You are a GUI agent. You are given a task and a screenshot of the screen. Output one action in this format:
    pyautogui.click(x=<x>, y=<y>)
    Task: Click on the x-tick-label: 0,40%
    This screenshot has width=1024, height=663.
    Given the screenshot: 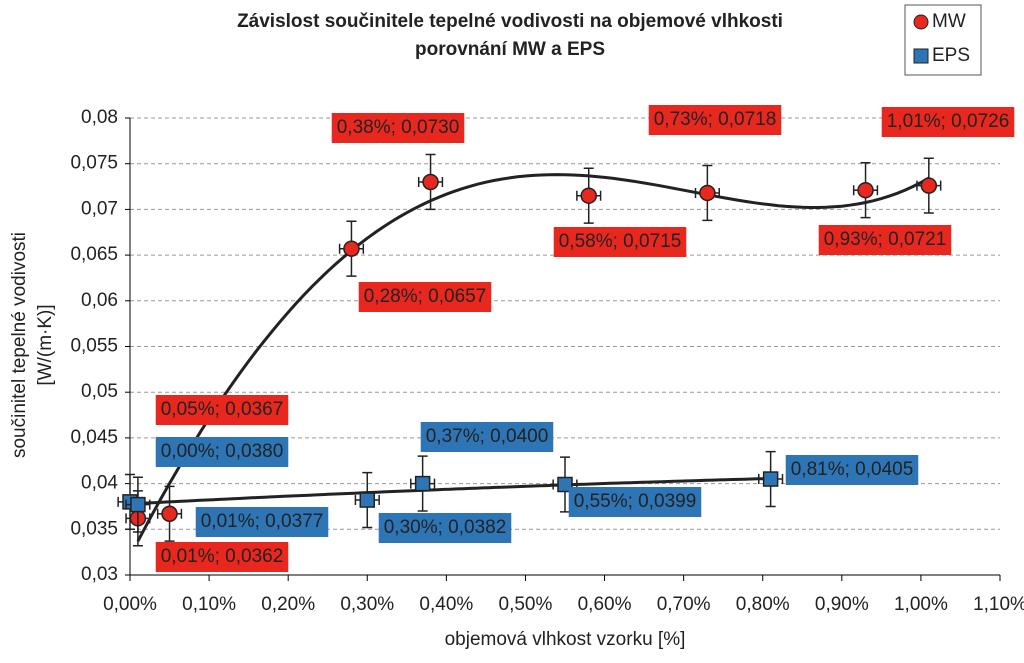 What is the action you would take?
    pyautogui.click(x=446, y=604)
    